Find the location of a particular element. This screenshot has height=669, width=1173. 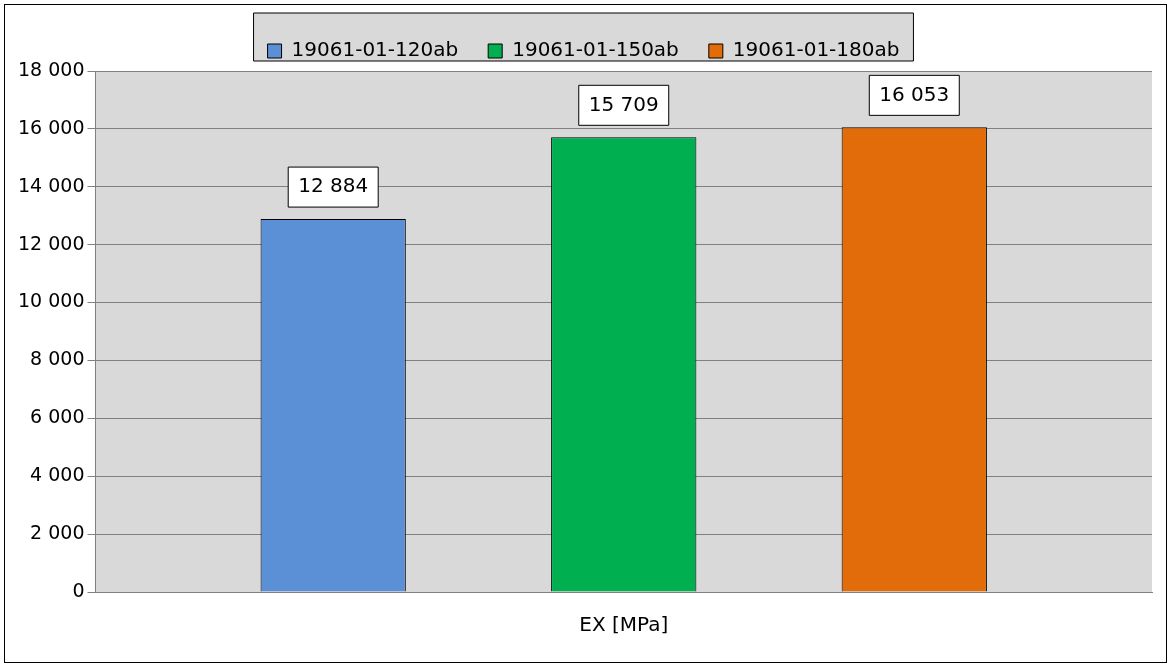

y-tick-label: 12 000 is located at coordinates (51, 242).